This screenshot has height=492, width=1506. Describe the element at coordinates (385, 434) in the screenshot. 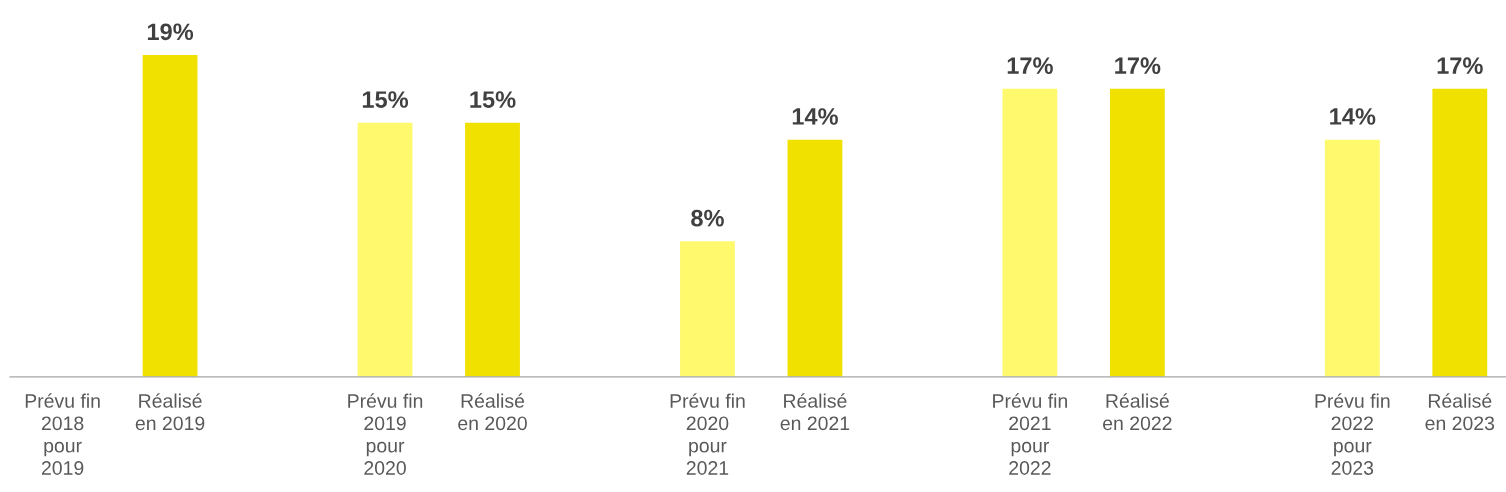

I see `x-tick-label: Prévu fin 2019 pour 2020` at that location.